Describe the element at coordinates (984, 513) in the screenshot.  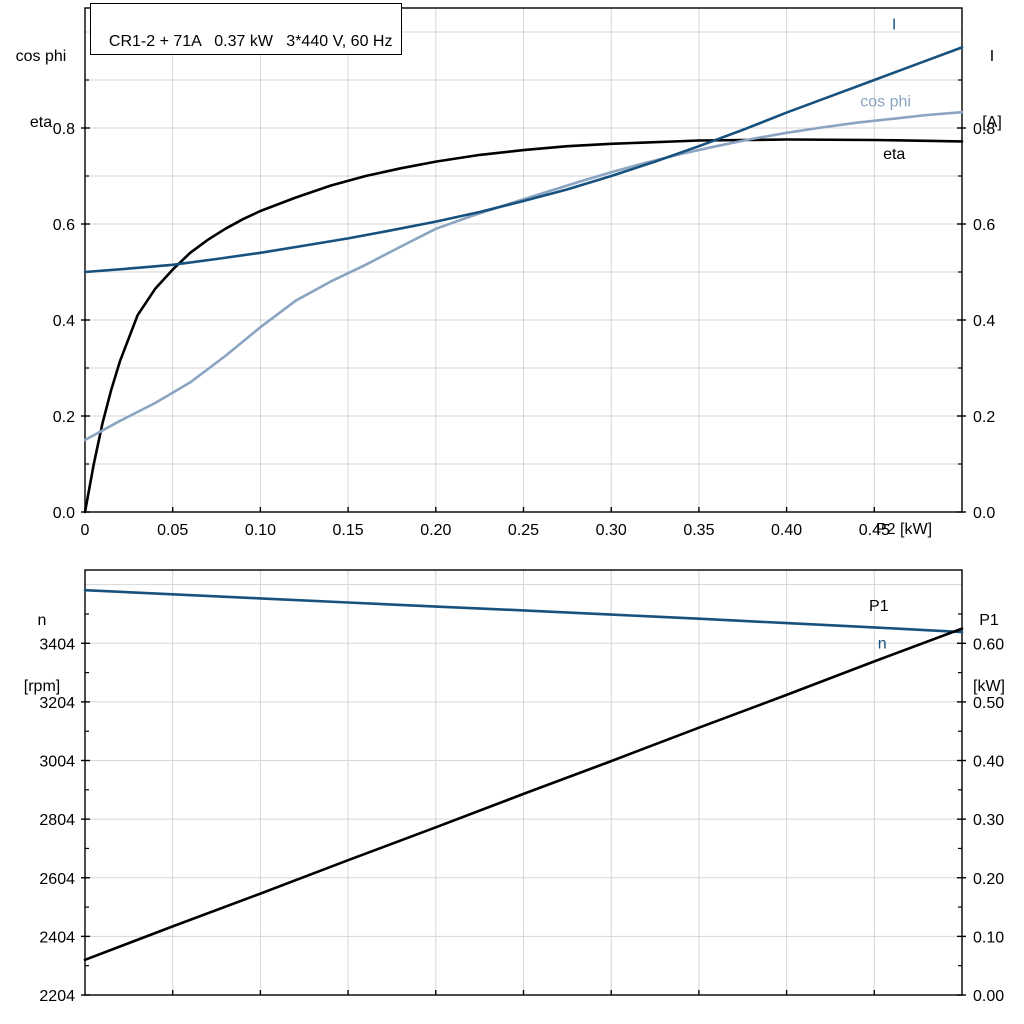
I see `y-tick-label-right: 0.0` at that location.